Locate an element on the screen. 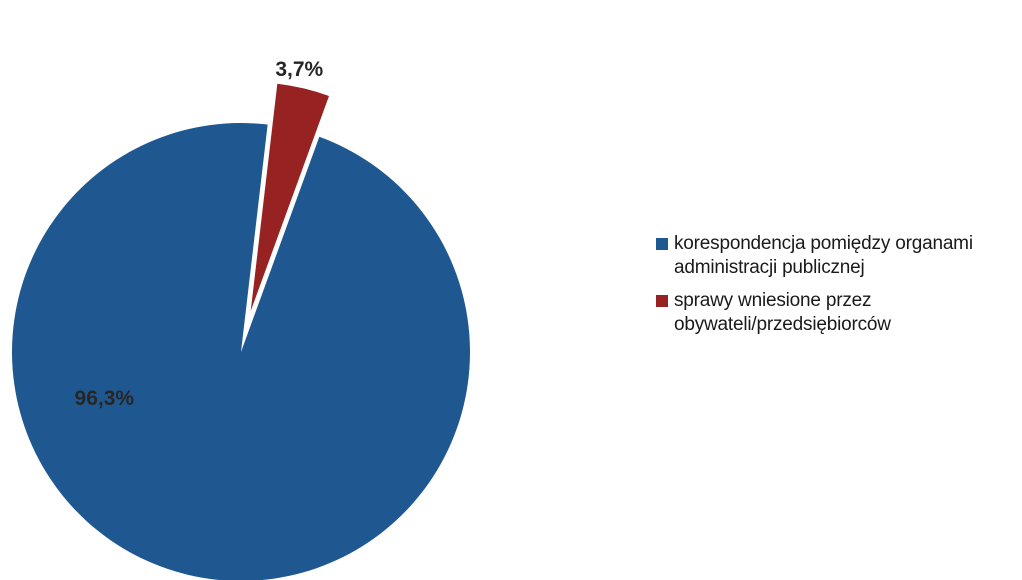 Image resolution: width=1022 pixels, height=580 pixels. legend-swatch-blue is located at coordinates (662, 244).